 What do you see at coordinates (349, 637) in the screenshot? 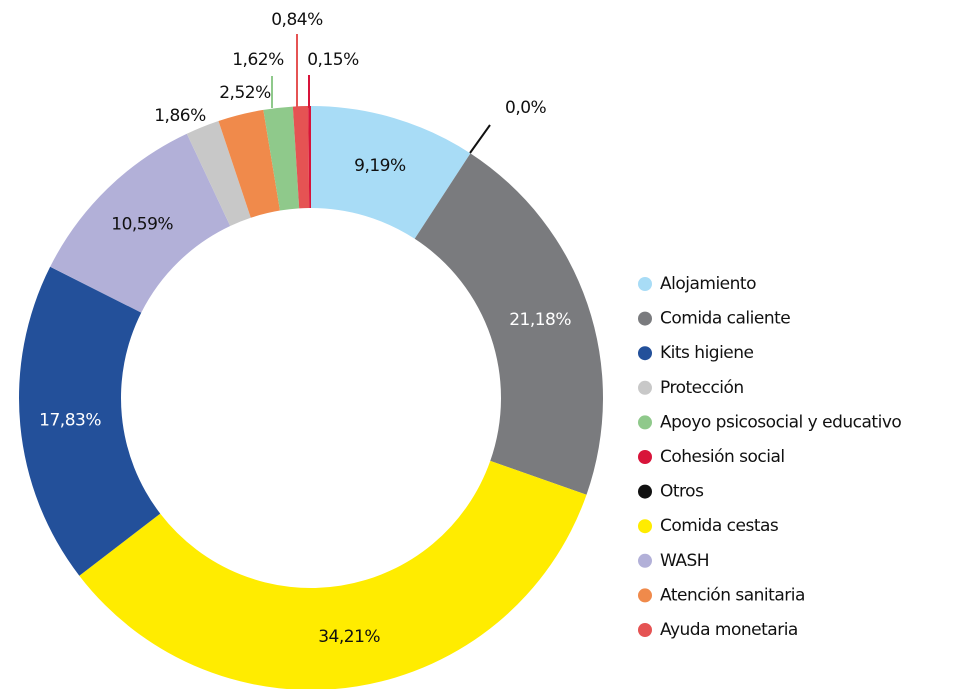
I see `data-label: 34,21%` at bounding box center [349, 637].